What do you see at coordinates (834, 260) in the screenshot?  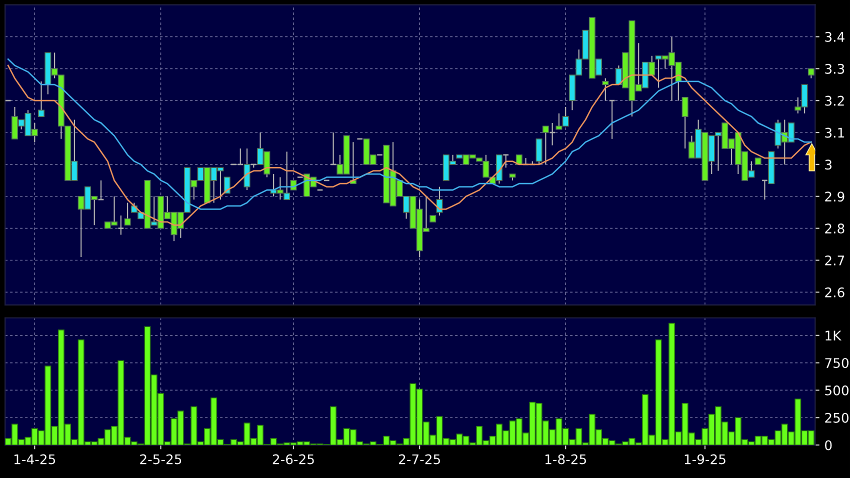 I see `y-tick-label: 2.7` at bounding box center [834, 260].